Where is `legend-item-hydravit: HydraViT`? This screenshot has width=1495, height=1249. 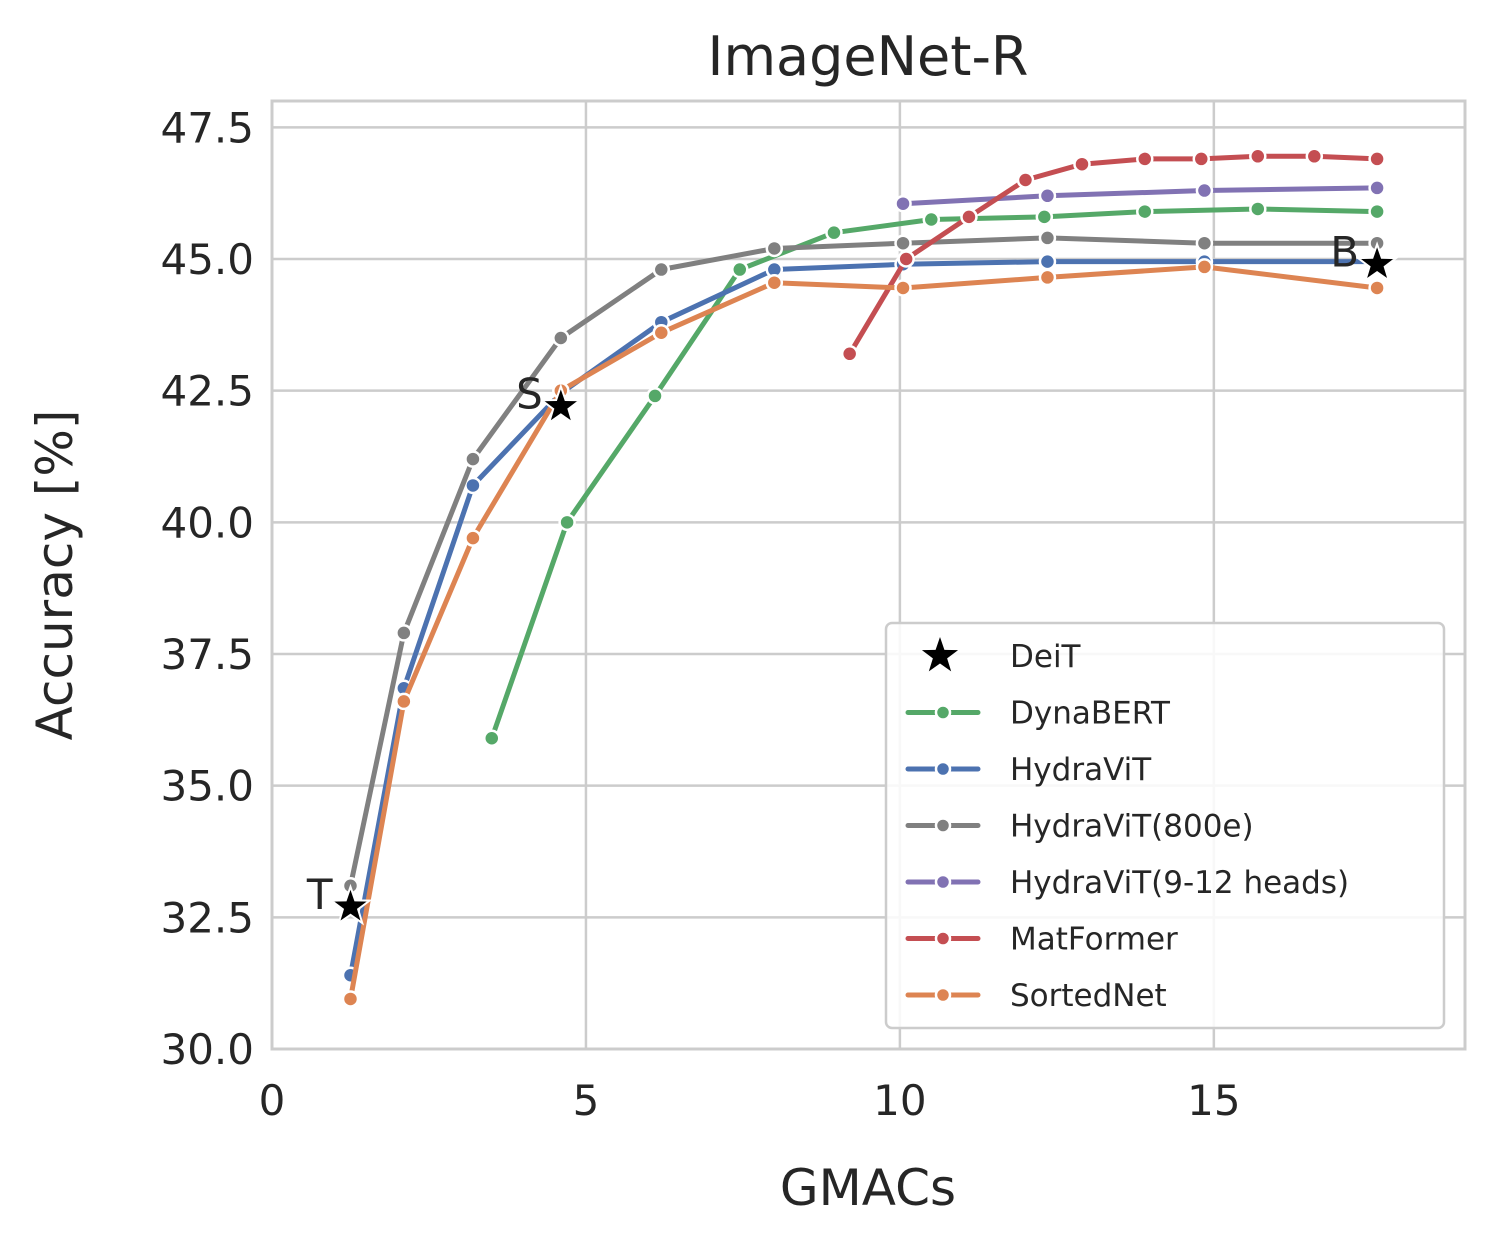 legend-item-hydravit: HydraViT is located at coordinates (1028, 770).